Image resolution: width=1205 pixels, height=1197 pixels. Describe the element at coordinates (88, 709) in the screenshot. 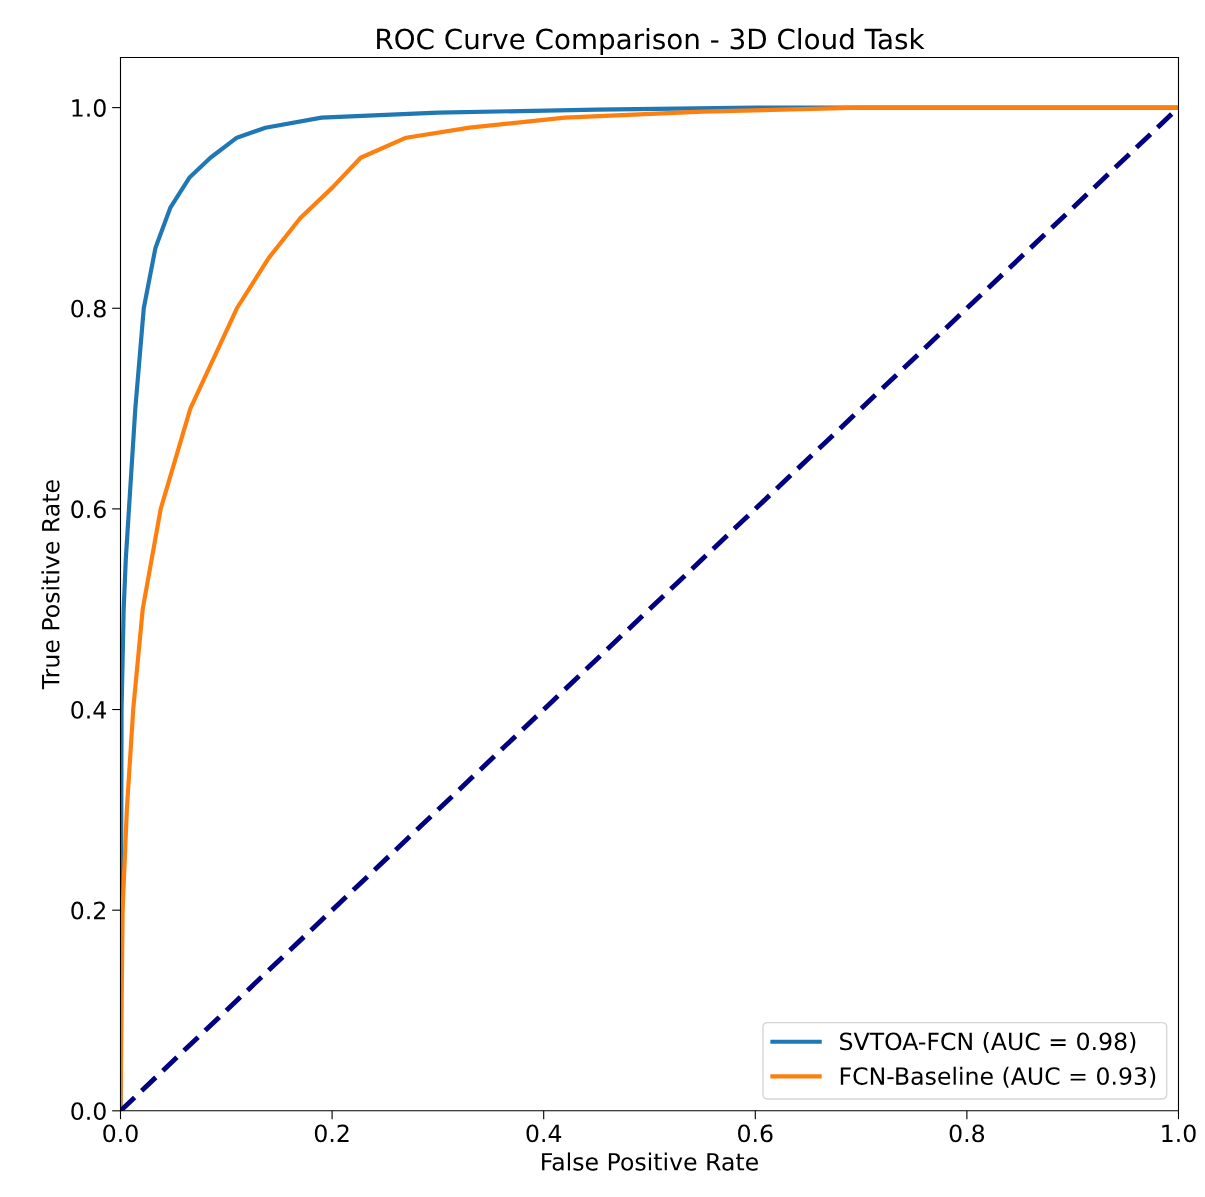

I see `y-tick-label: 0.4` at that location.